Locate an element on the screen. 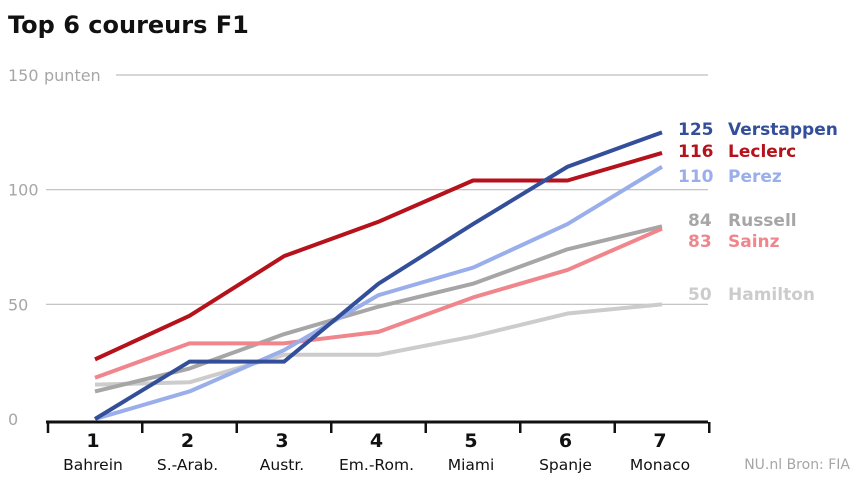 The image size is (854, 480). series-name-sainz: Sainz is located at coordinates (754, 242).